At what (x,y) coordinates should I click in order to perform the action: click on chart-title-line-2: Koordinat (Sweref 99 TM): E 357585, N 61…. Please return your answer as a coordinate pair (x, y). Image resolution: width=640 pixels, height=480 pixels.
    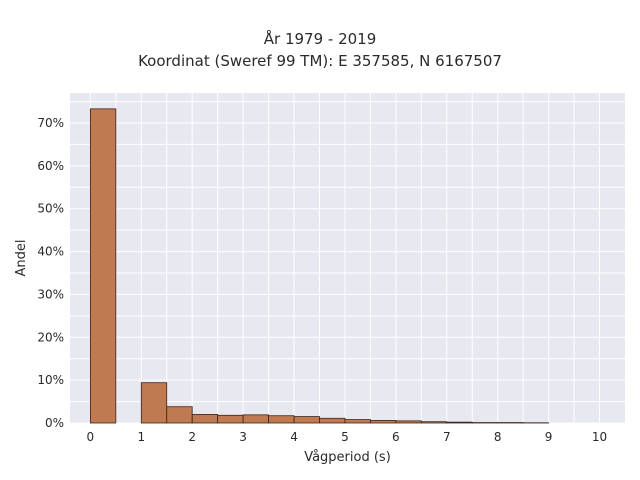
    Looking at the image, I should click on (320, 61).